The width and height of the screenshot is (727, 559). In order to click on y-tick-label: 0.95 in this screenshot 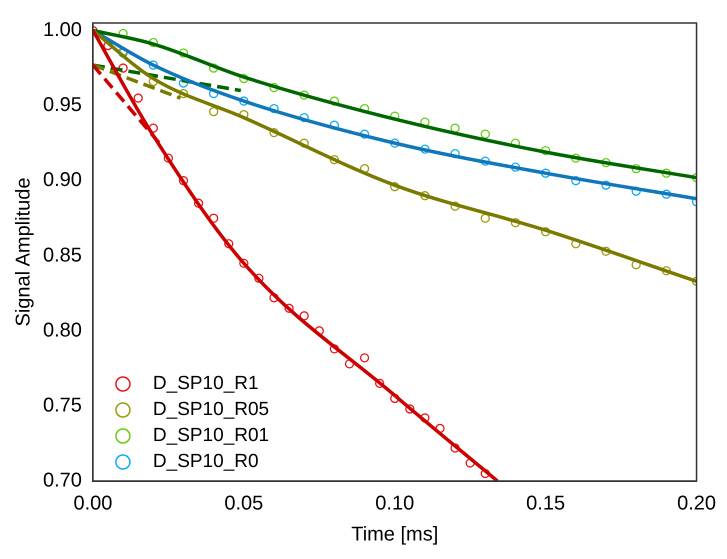, I will do `click(62, 105)`.